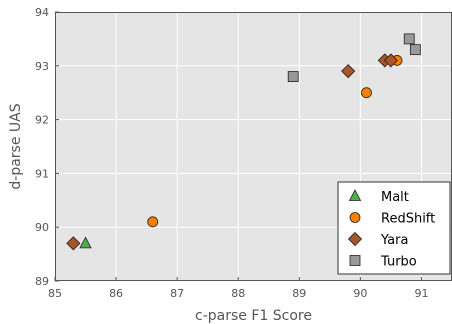  Describe the element at coordinates (85, 242) in the screenshot. I see `data-point-malt` at that location.